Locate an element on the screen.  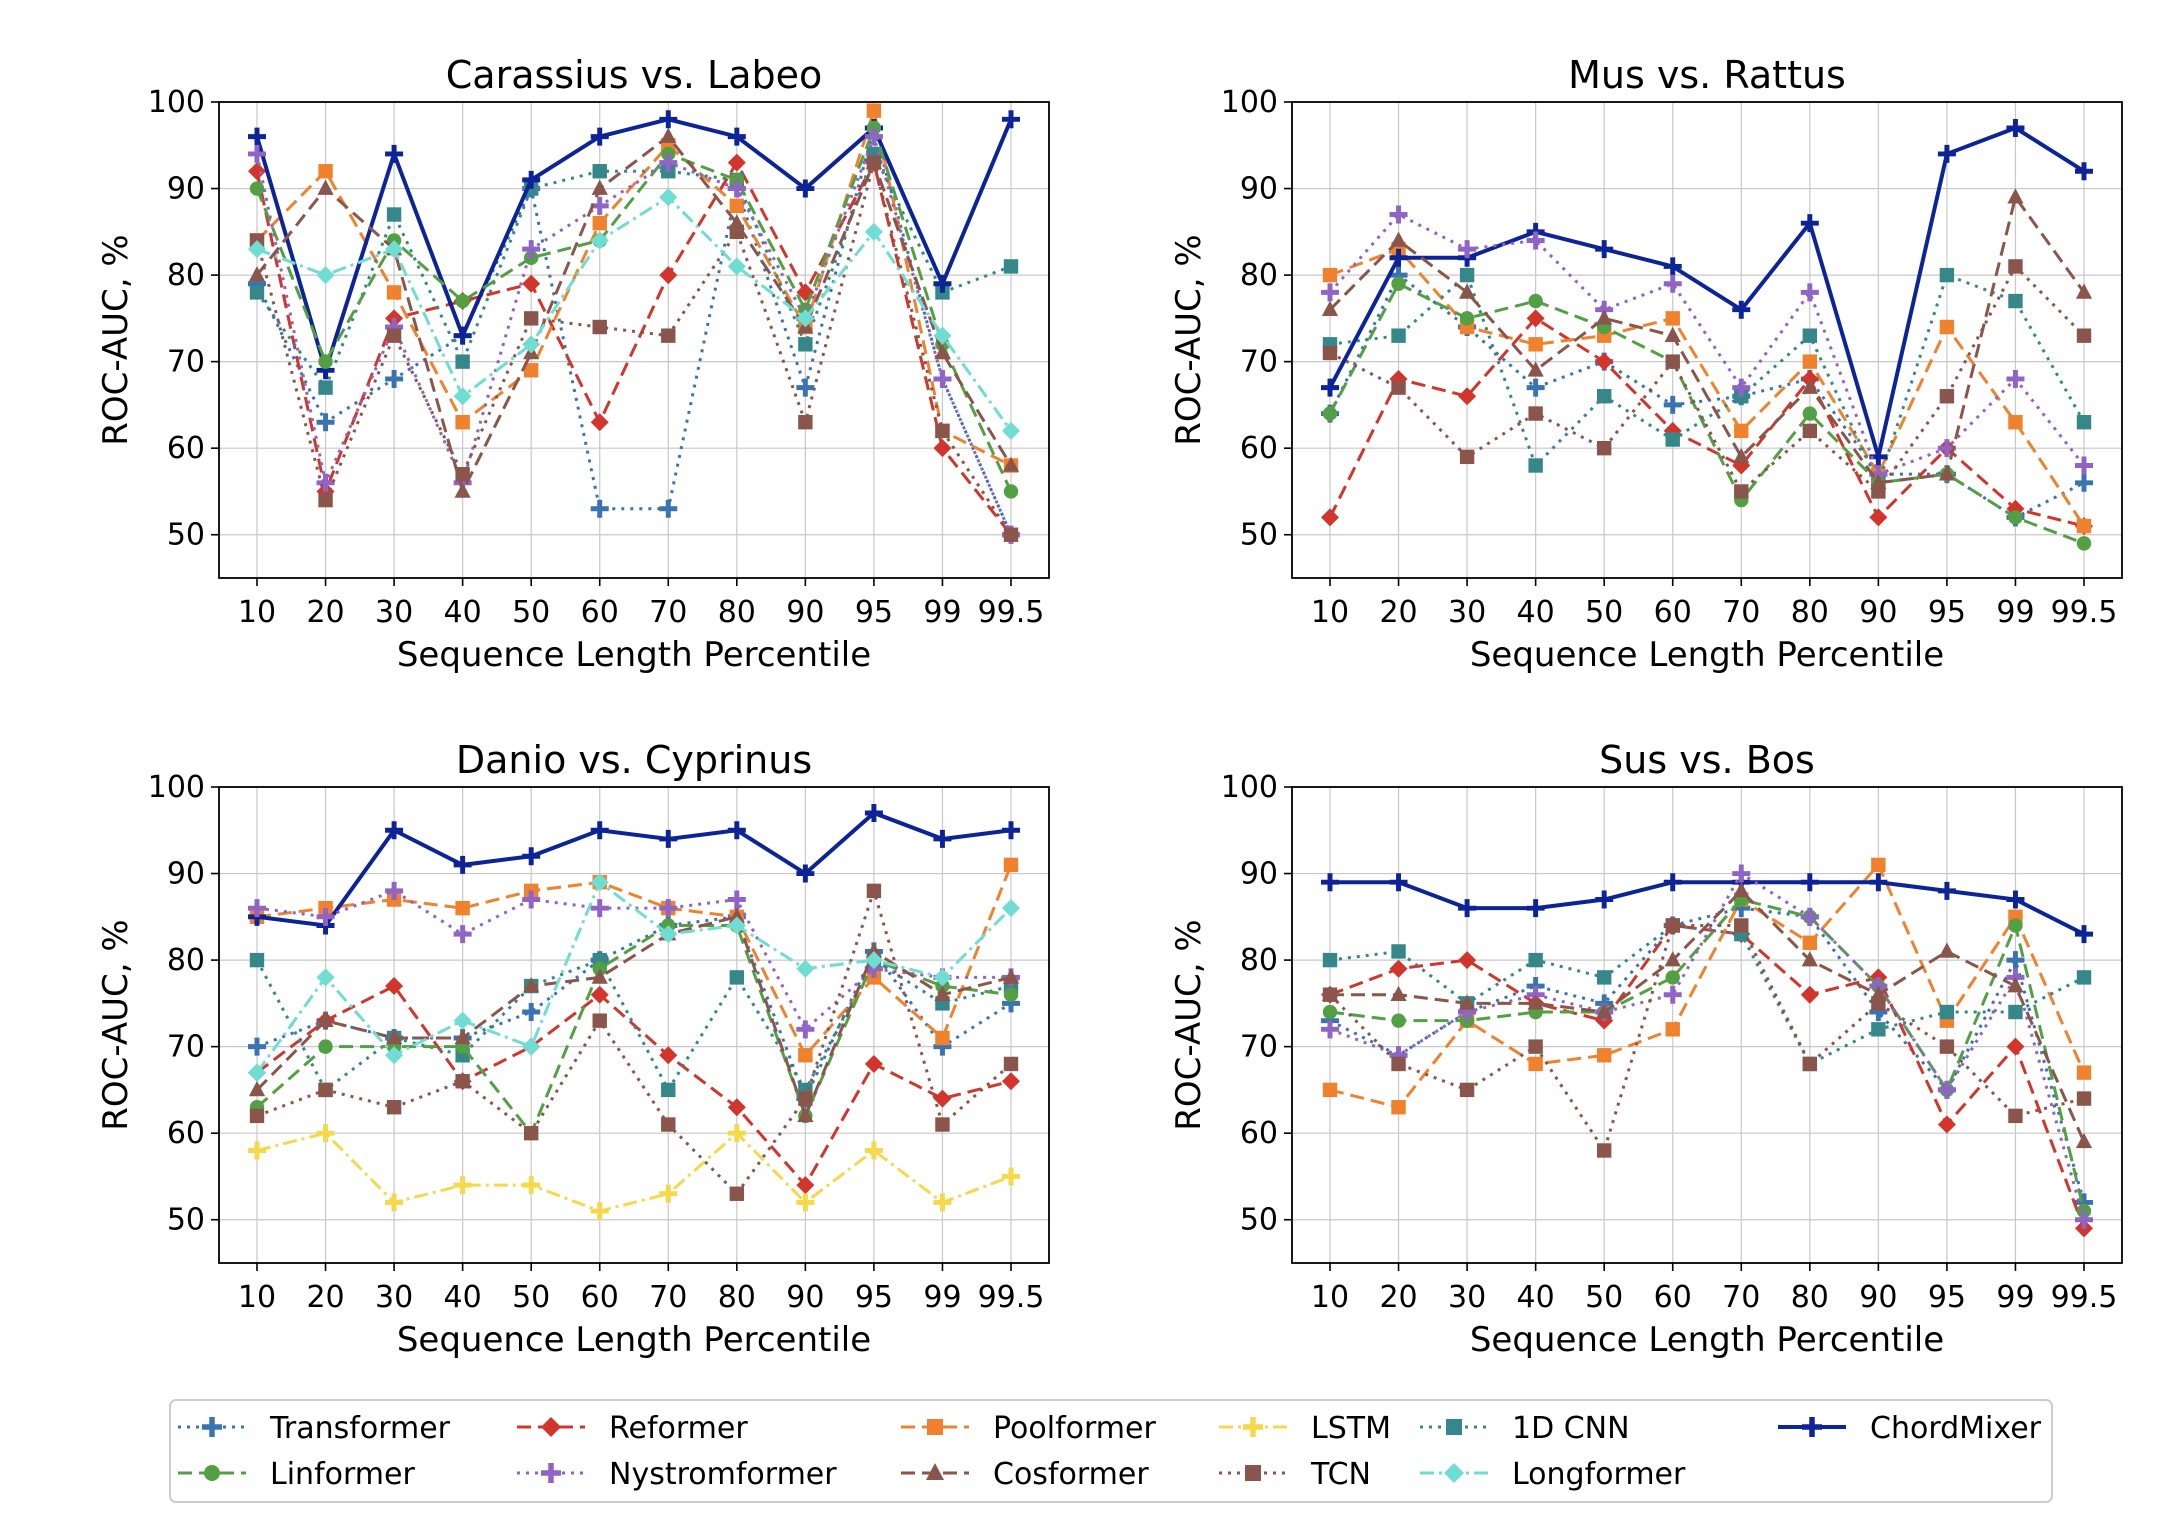
legend-item-tcn: TCN is located at coordinates (1295, 1474).